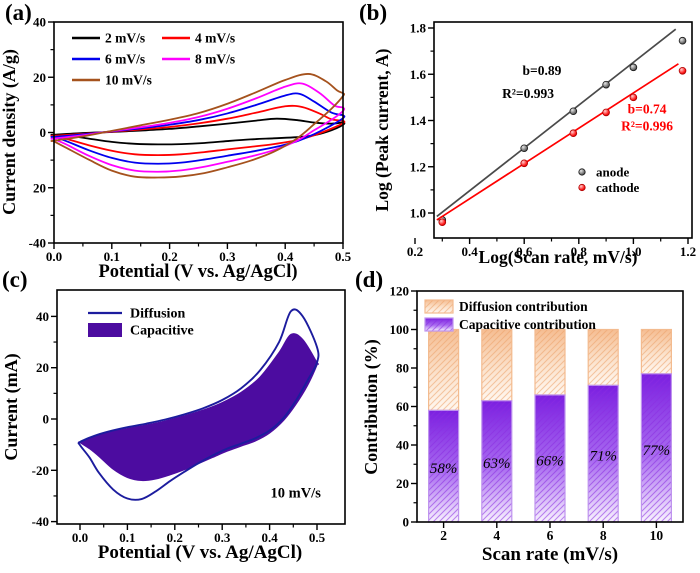  I want to click on fit-line-cathode, so click(557, 142).